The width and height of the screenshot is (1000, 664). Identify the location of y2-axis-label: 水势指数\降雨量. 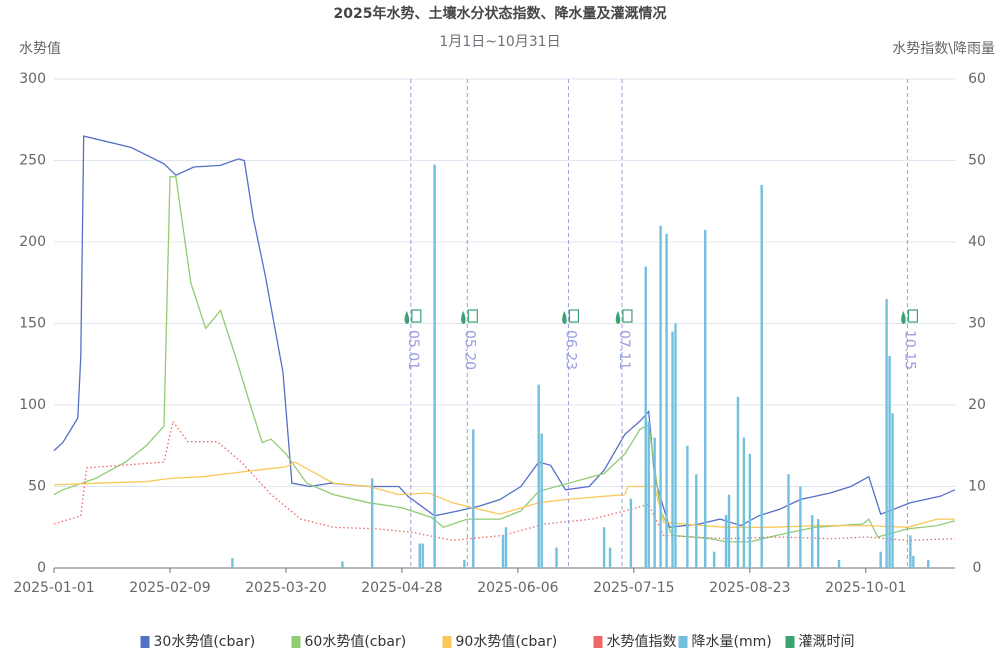
(943, 49).